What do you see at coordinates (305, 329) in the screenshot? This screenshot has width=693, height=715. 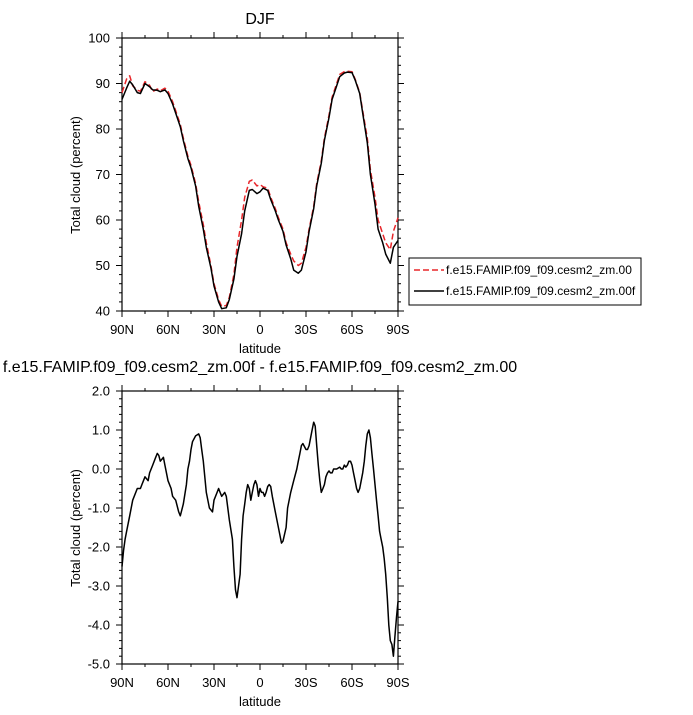 I see `top-x-tick-label: 30S` at bounding box center [305, 329].